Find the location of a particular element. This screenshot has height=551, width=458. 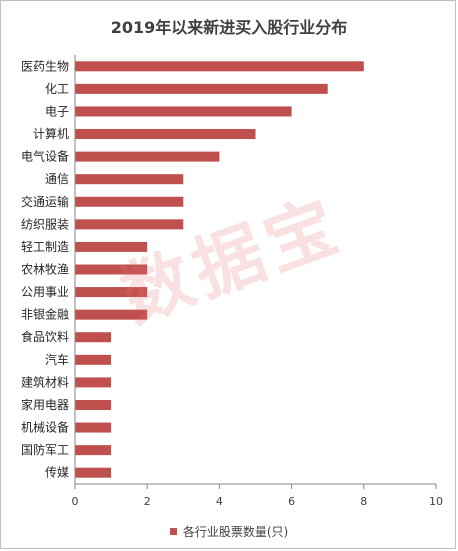

chart-title: 2019年以来新进买入股行业分布 is located at coordinates (229, 27).